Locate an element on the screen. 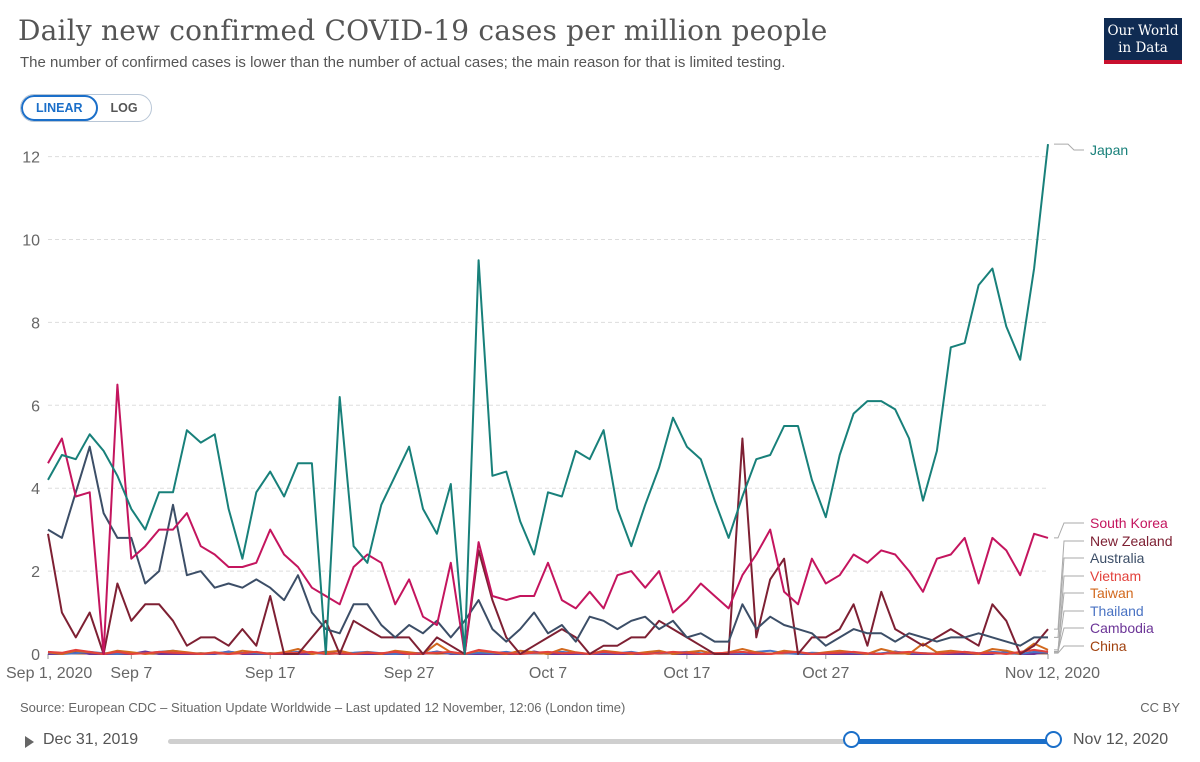 This screenshot has height=762, width=1200. timeline-end-label: Nov 12, 2020 is located at coordinates (1121, 739).